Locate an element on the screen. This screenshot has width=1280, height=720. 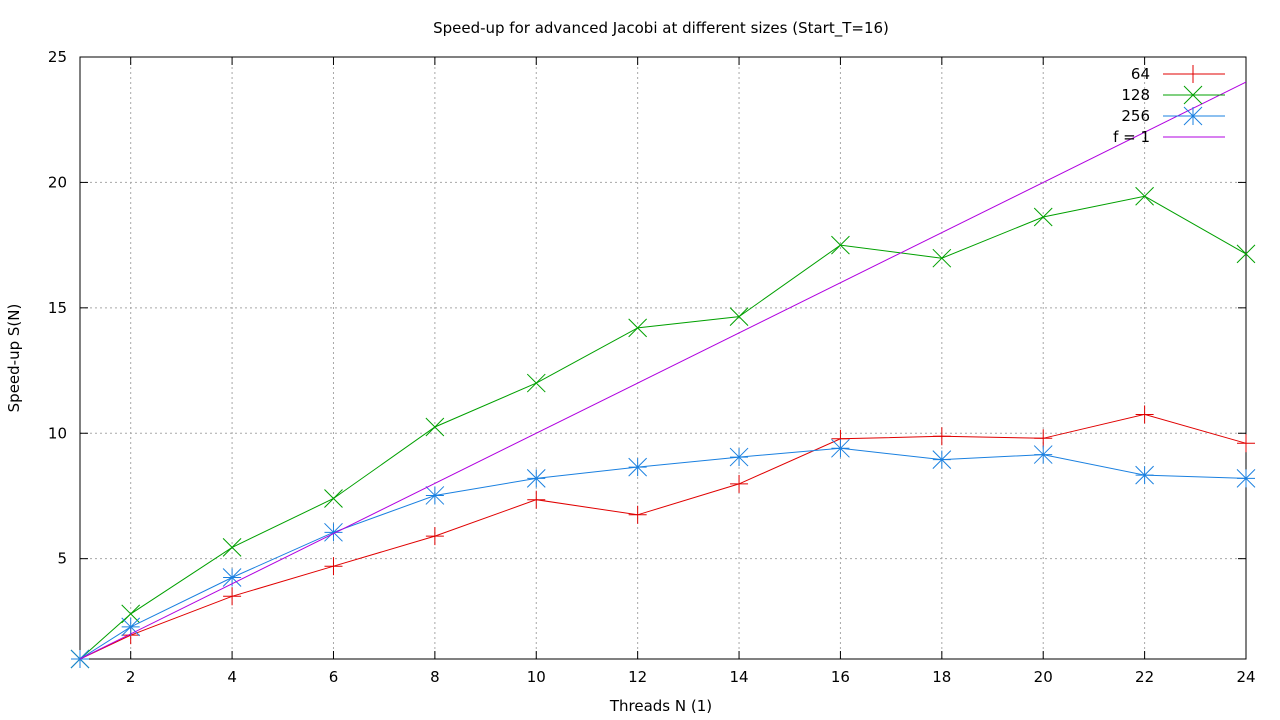
legend-label: f = 1 is located at coordinates (1131, 137).